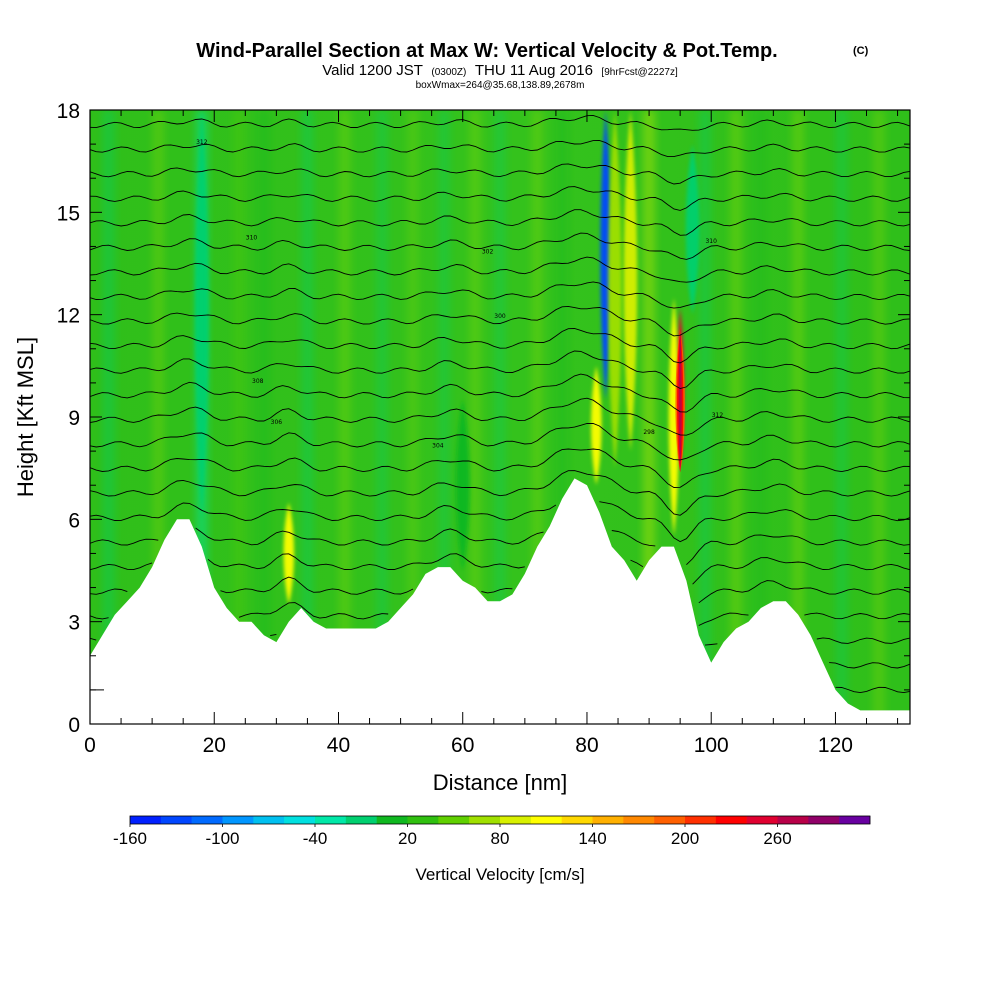  I want to click on x-tick-label: 120, so click(835, 745).